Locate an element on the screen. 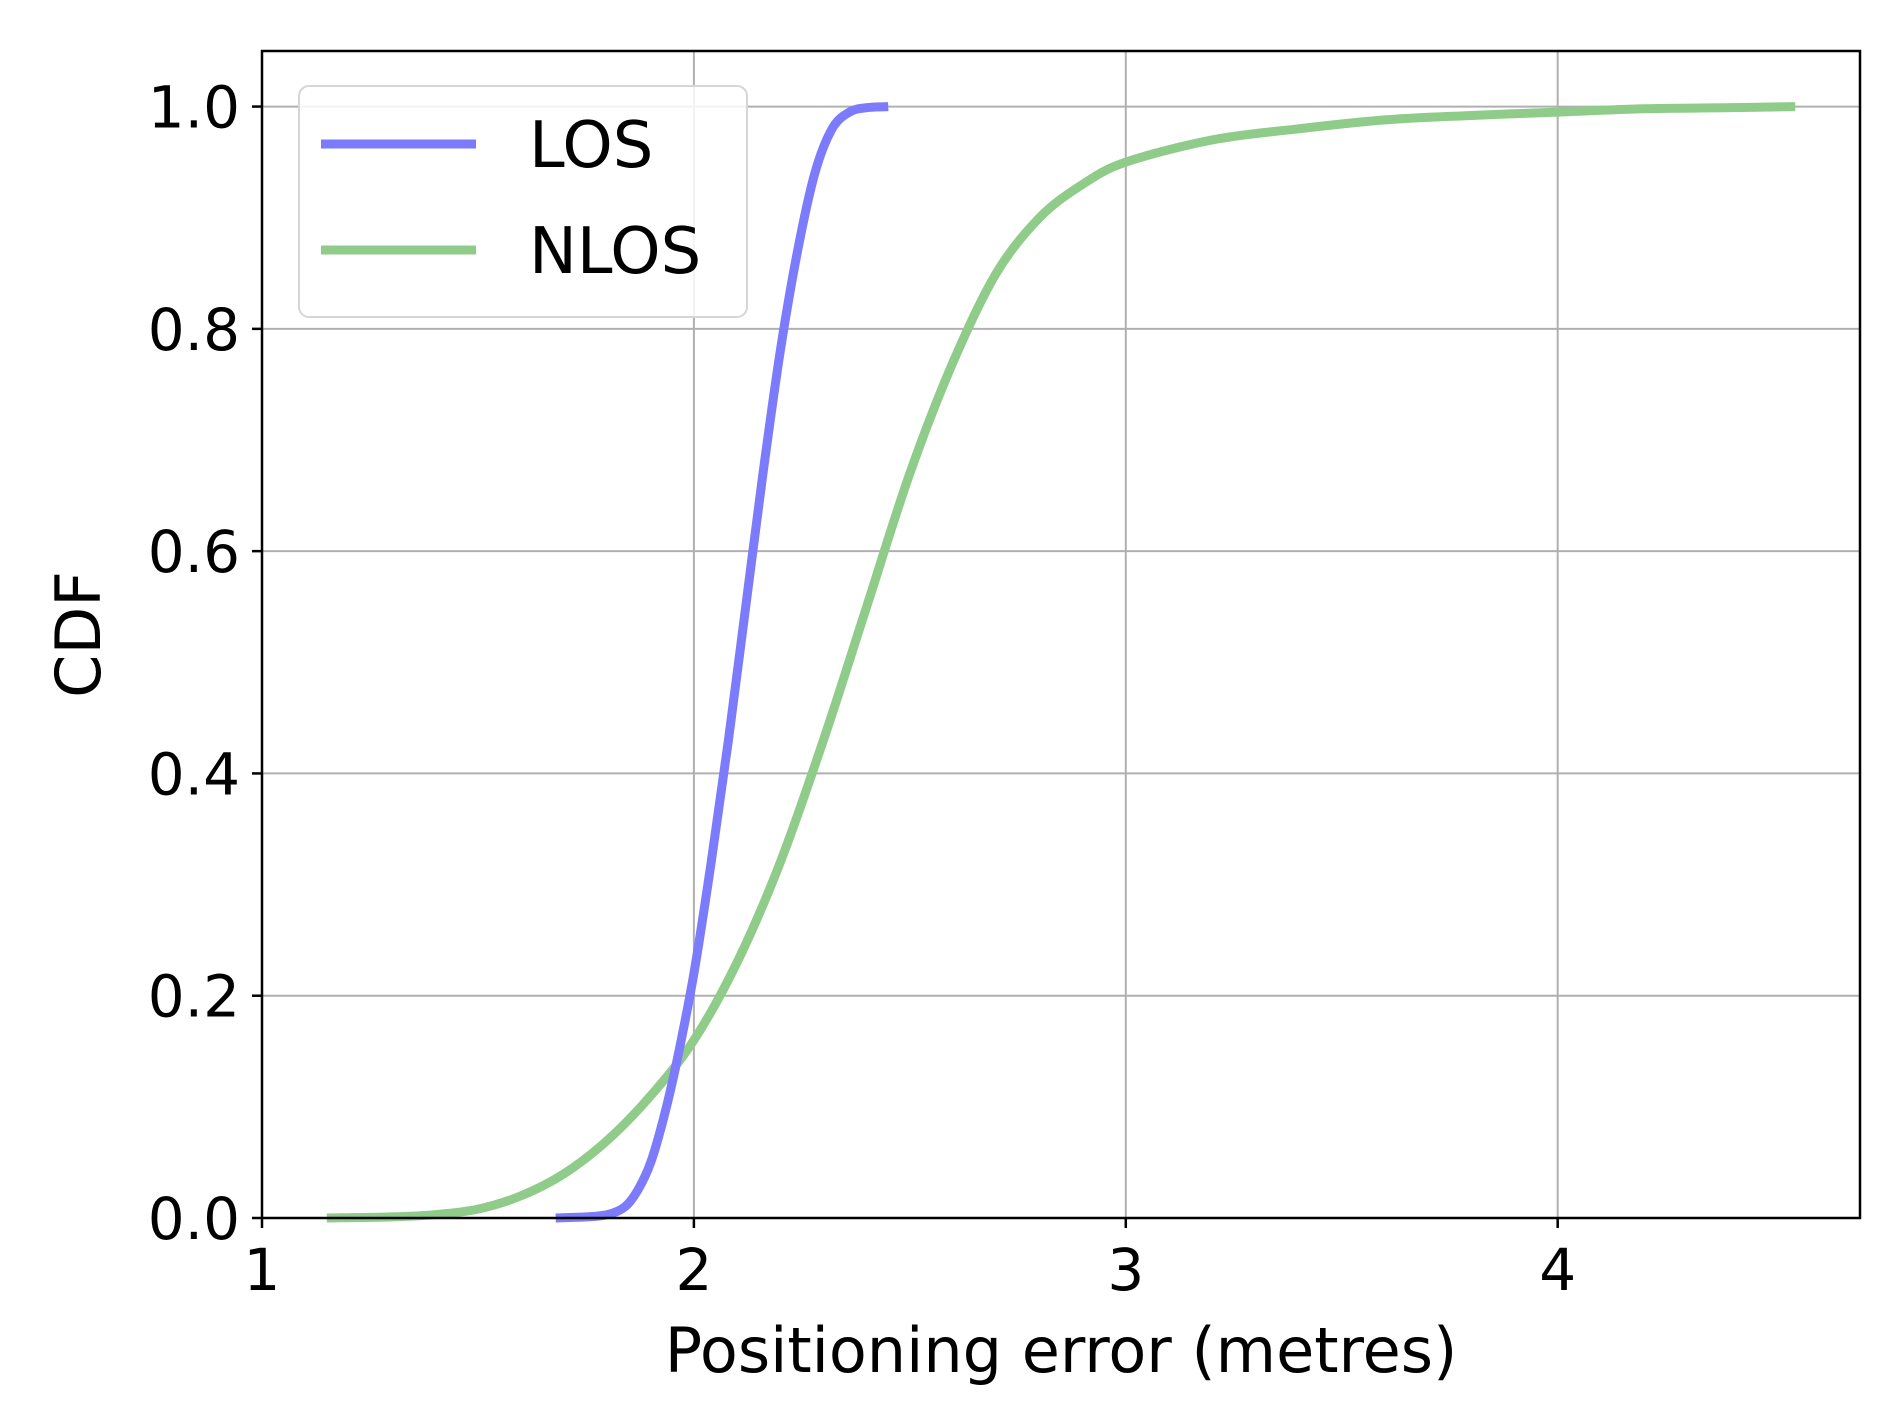 This screenshot has width=1904, height=1406. legend: LOS NLOS is located at coordinates (523, 201).